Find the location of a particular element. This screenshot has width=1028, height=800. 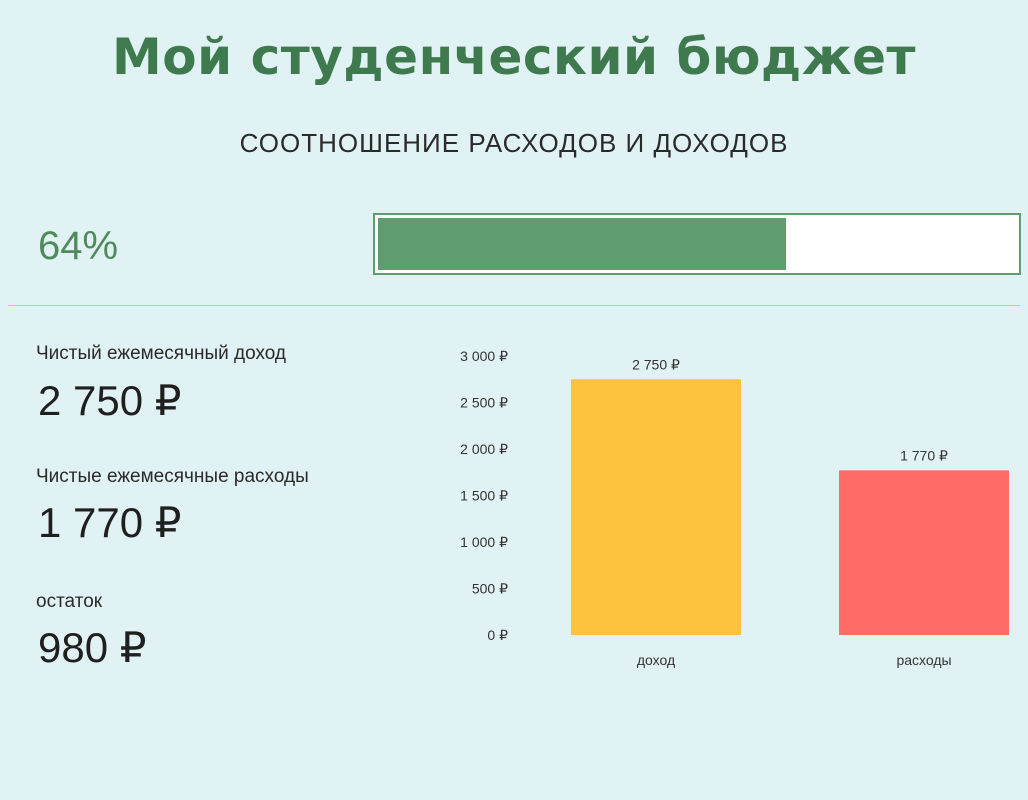

income-value: 2 750 ₽ is located at coordinates (110, 400).